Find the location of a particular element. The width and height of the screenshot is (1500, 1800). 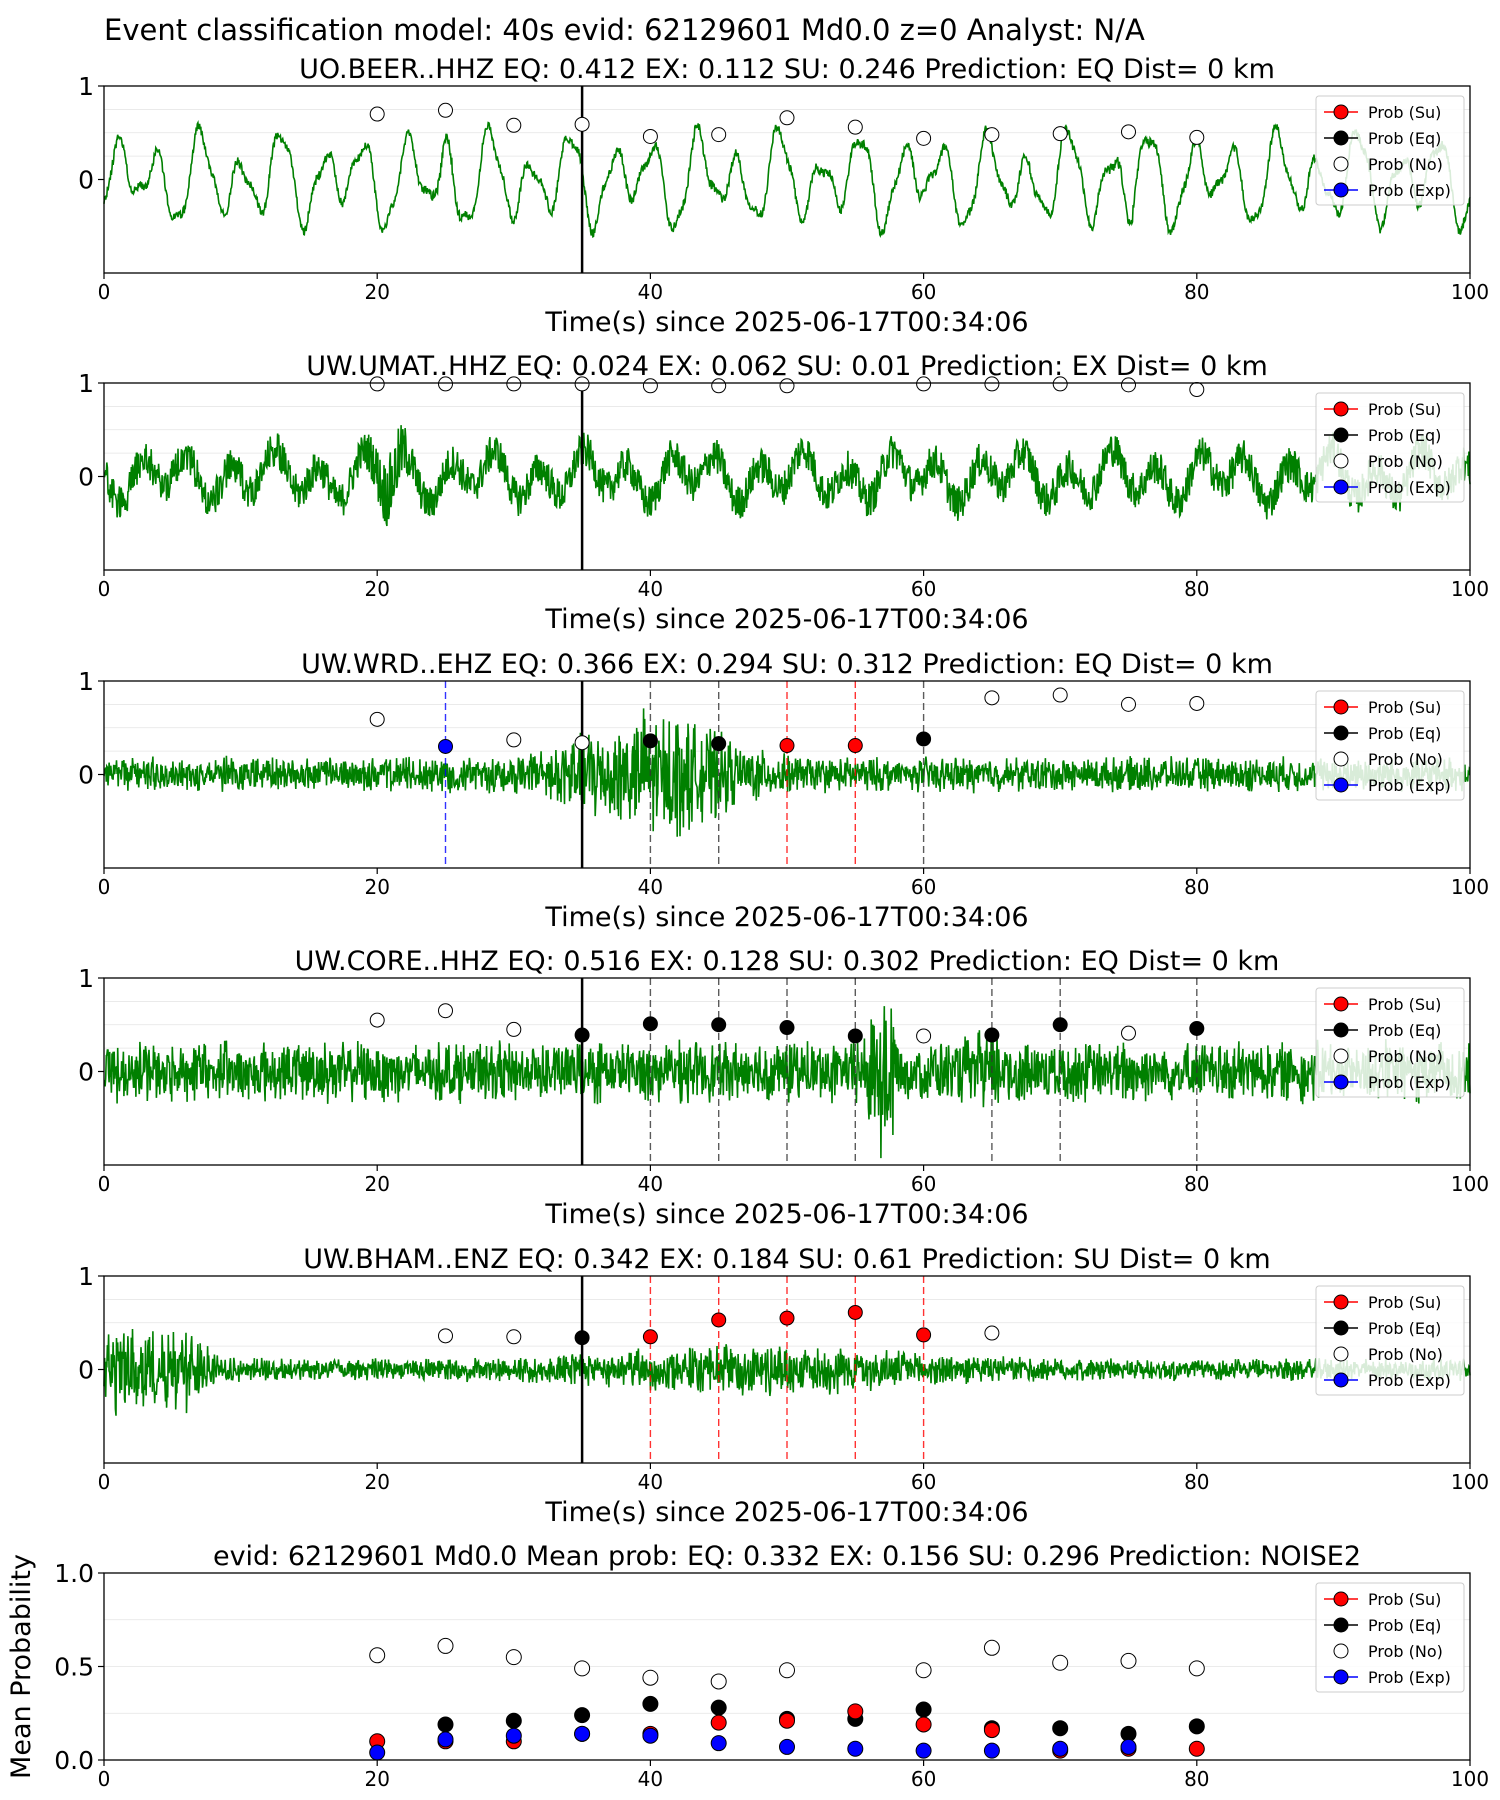

legend-label-su-4: Prob (Su) is located at coordinates (1404, 1302).